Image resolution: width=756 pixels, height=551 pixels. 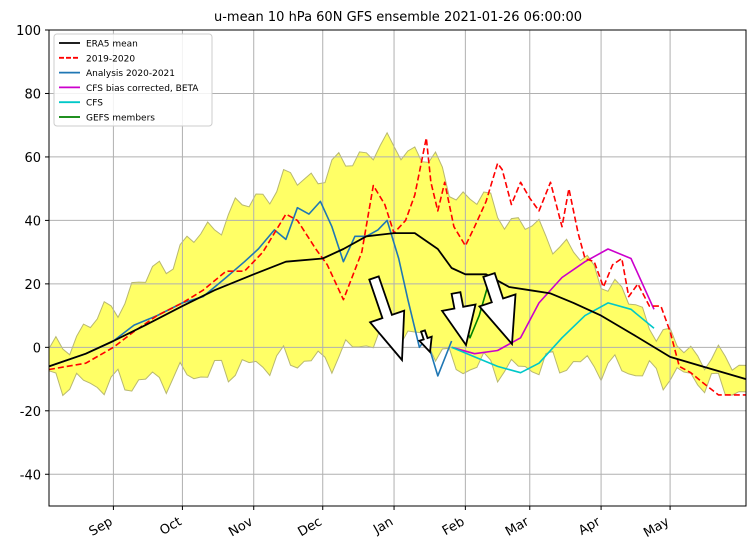 What do you see at coordinates (32, 285) in the screenshot?
I see `y-tick-label: 20` at bounding box center [32, 285].